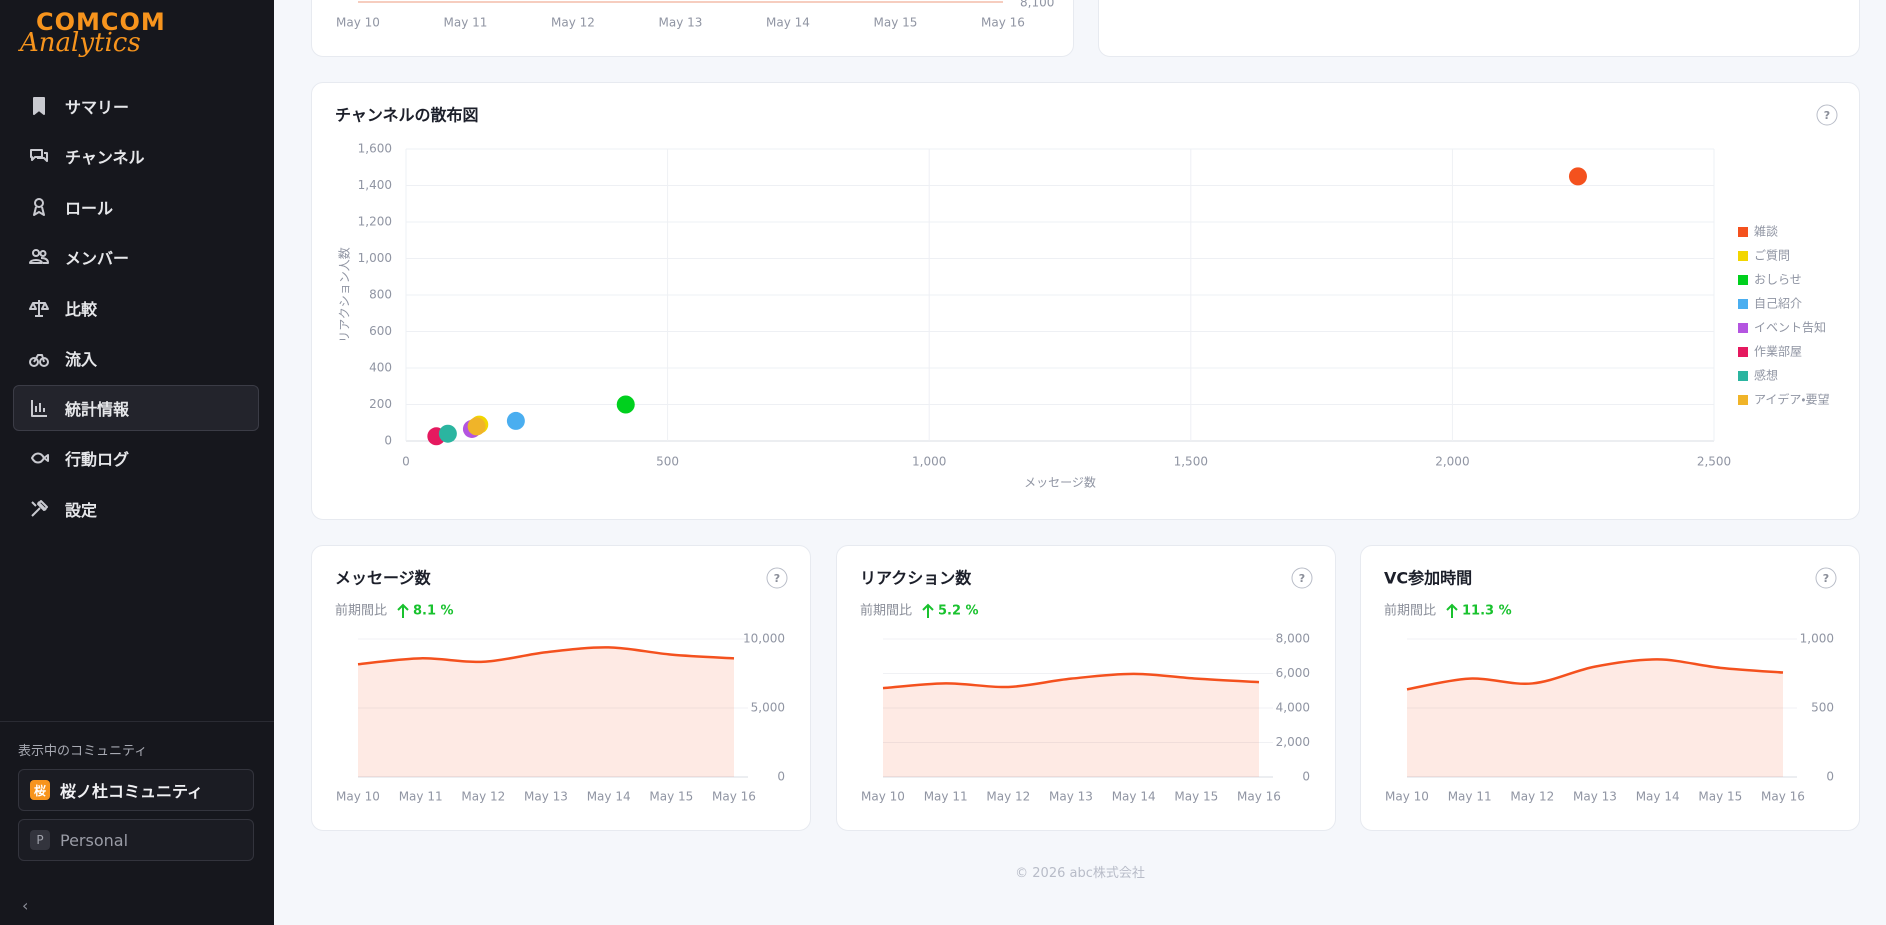 This screenshot has width=1886, height=925. Describe the element at coordinates (1080, 873) in the screenshot. I see `footer: © 2026 abc株式会社` at that location.